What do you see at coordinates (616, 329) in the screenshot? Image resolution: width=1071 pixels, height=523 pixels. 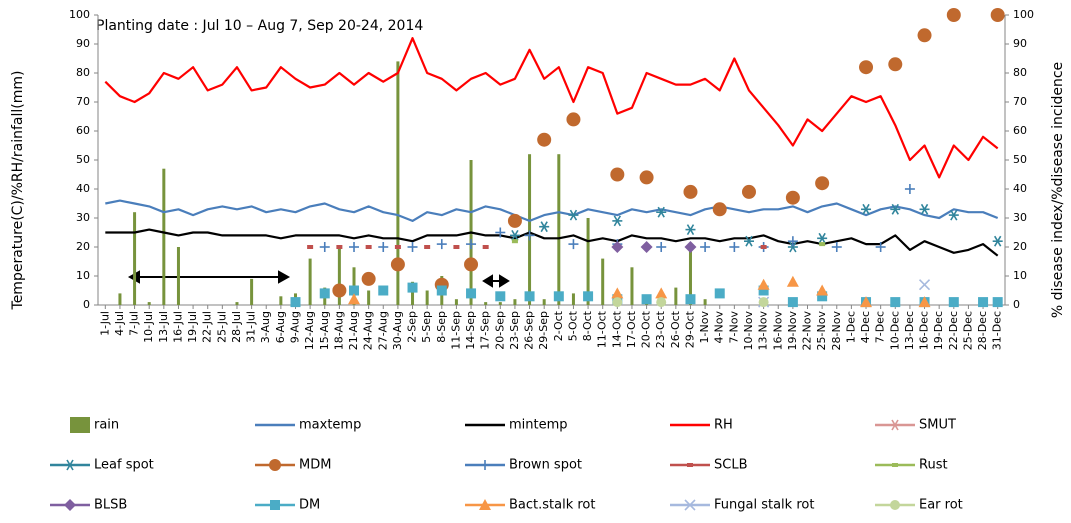 I see `x-tick-label: 14-Oct` at bounding box center [616, 329].